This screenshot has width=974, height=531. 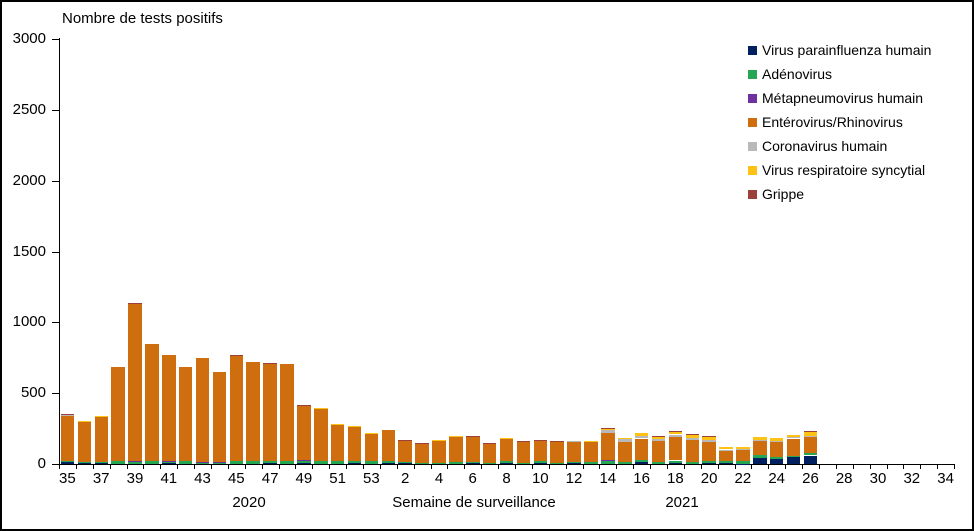 What do you see at coordinates (844, 170) in the screenshot?
I see `legend-label: Virus respiratoire syncytial` at bounding box center [844, 170].